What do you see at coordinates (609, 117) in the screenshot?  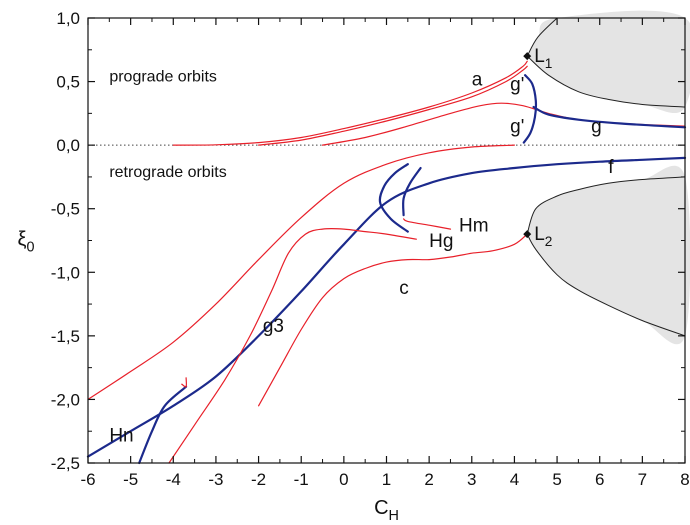 I see `curve-g` at bounding box center [609, 117].